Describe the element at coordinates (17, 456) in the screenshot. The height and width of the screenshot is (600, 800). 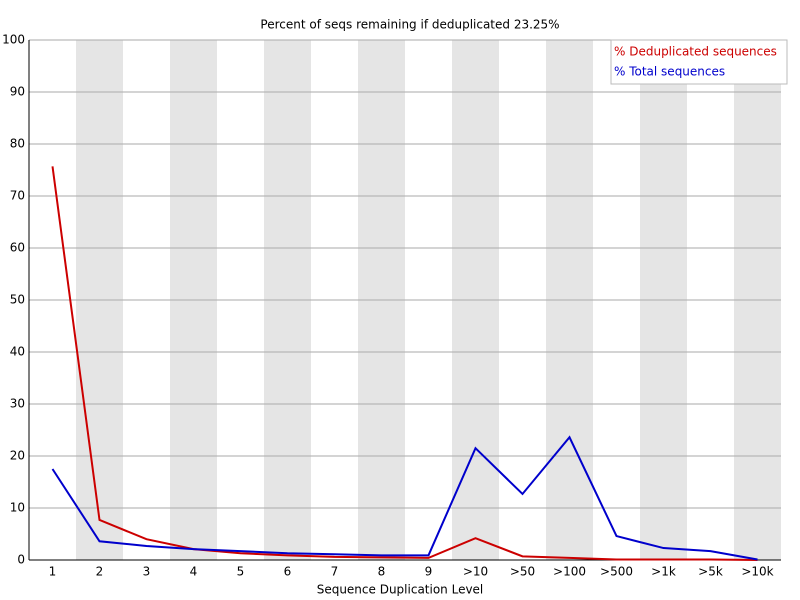
I see `y-tick-label: 20` at that location.